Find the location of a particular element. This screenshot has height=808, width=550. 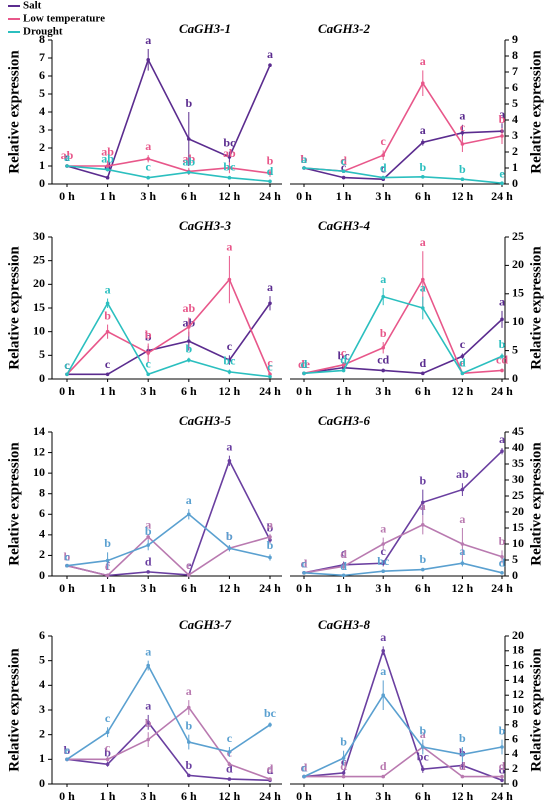

y-tick-label: 10 is located at coordinates (39, 472).